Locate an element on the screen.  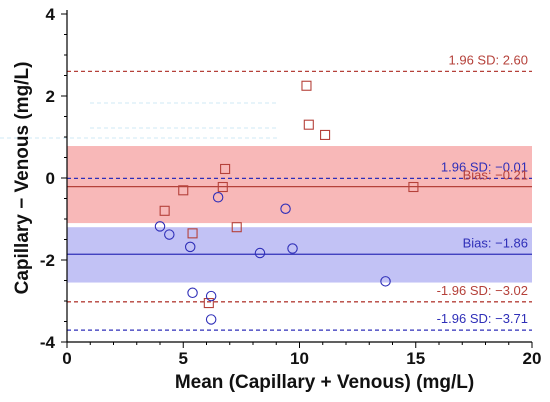
faint-line-artifacts is located at coordinates (139, 120).